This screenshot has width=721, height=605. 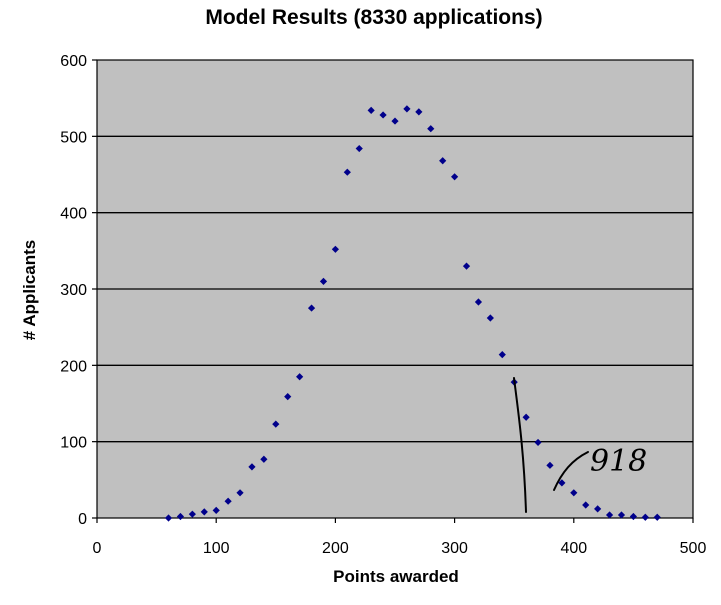 What do you see at coordinates (73, 61) in the screenshot?
I see `y-tick-label: 600` at bounding box center [73, 61].